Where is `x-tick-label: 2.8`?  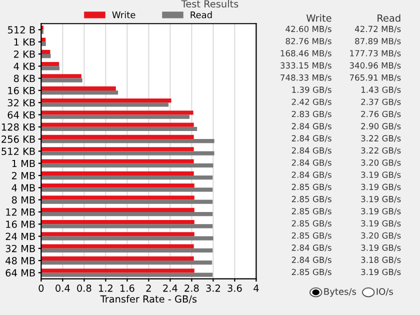
x-tick-label: 2.8 is located at coordinates (191, 288).